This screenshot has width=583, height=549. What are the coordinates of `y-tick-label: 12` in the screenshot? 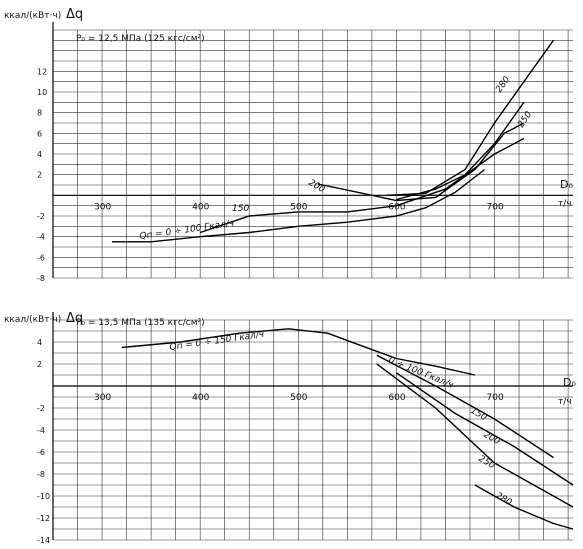 It's located at (42, 71).